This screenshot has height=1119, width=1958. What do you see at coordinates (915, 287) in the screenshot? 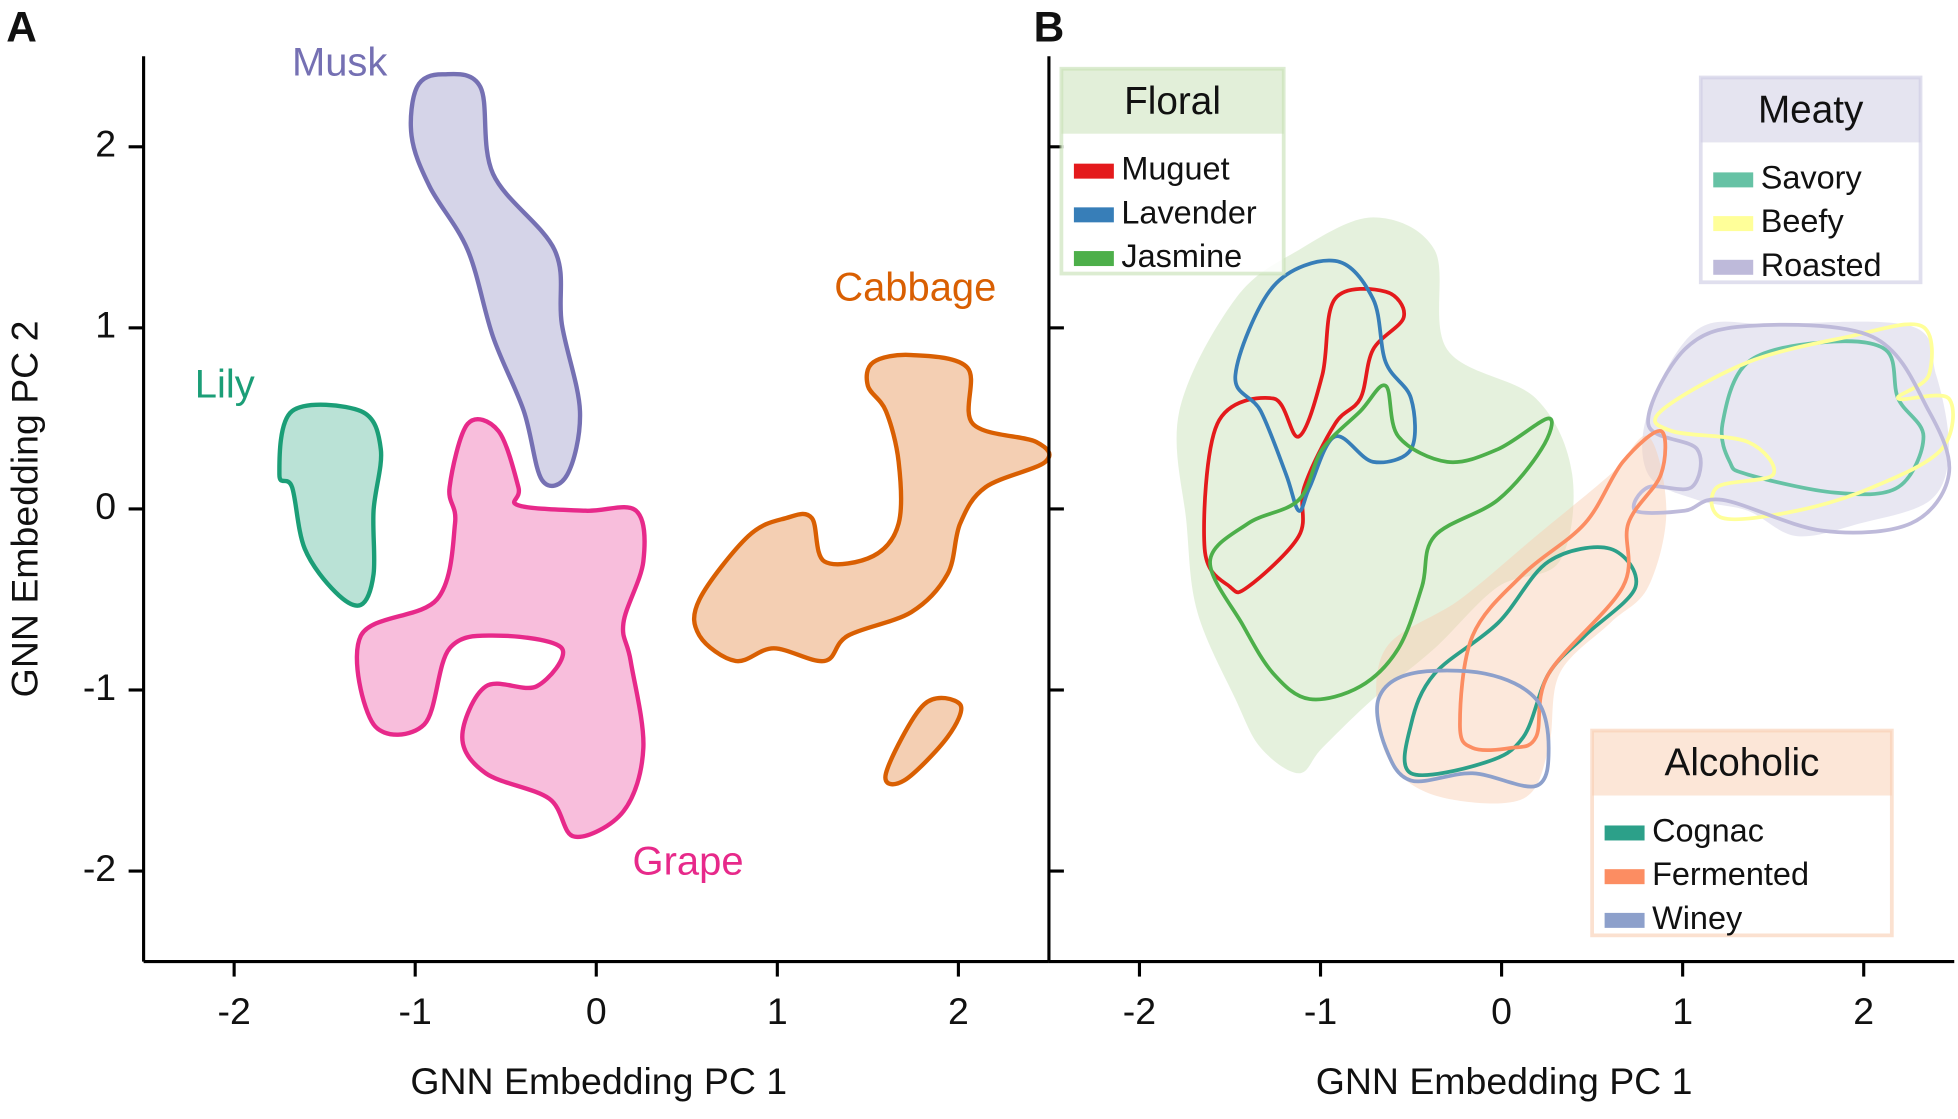
I see `region-label: Cabbage` at bounding box center [915, 287].